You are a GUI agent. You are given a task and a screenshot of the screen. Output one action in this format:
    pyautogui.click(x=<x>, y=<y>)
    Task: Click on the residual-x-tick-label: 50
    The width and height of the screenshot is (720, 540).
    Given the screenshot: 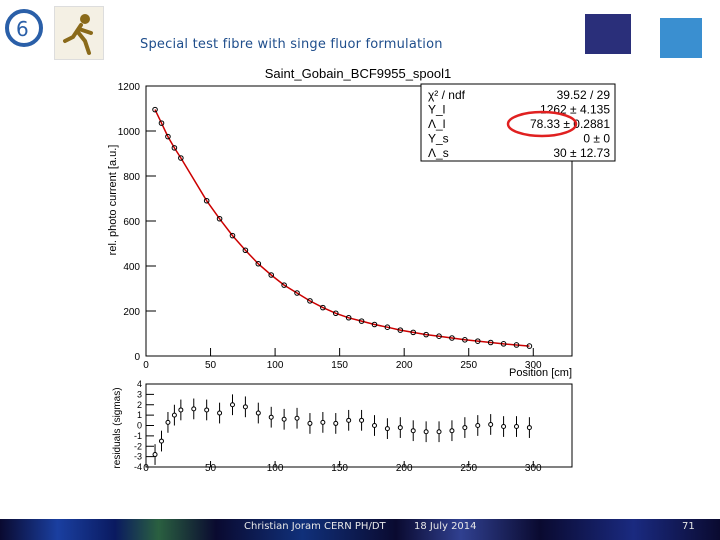 What is the action you would take?
    pyautogui.click(x=211, y=468)
    